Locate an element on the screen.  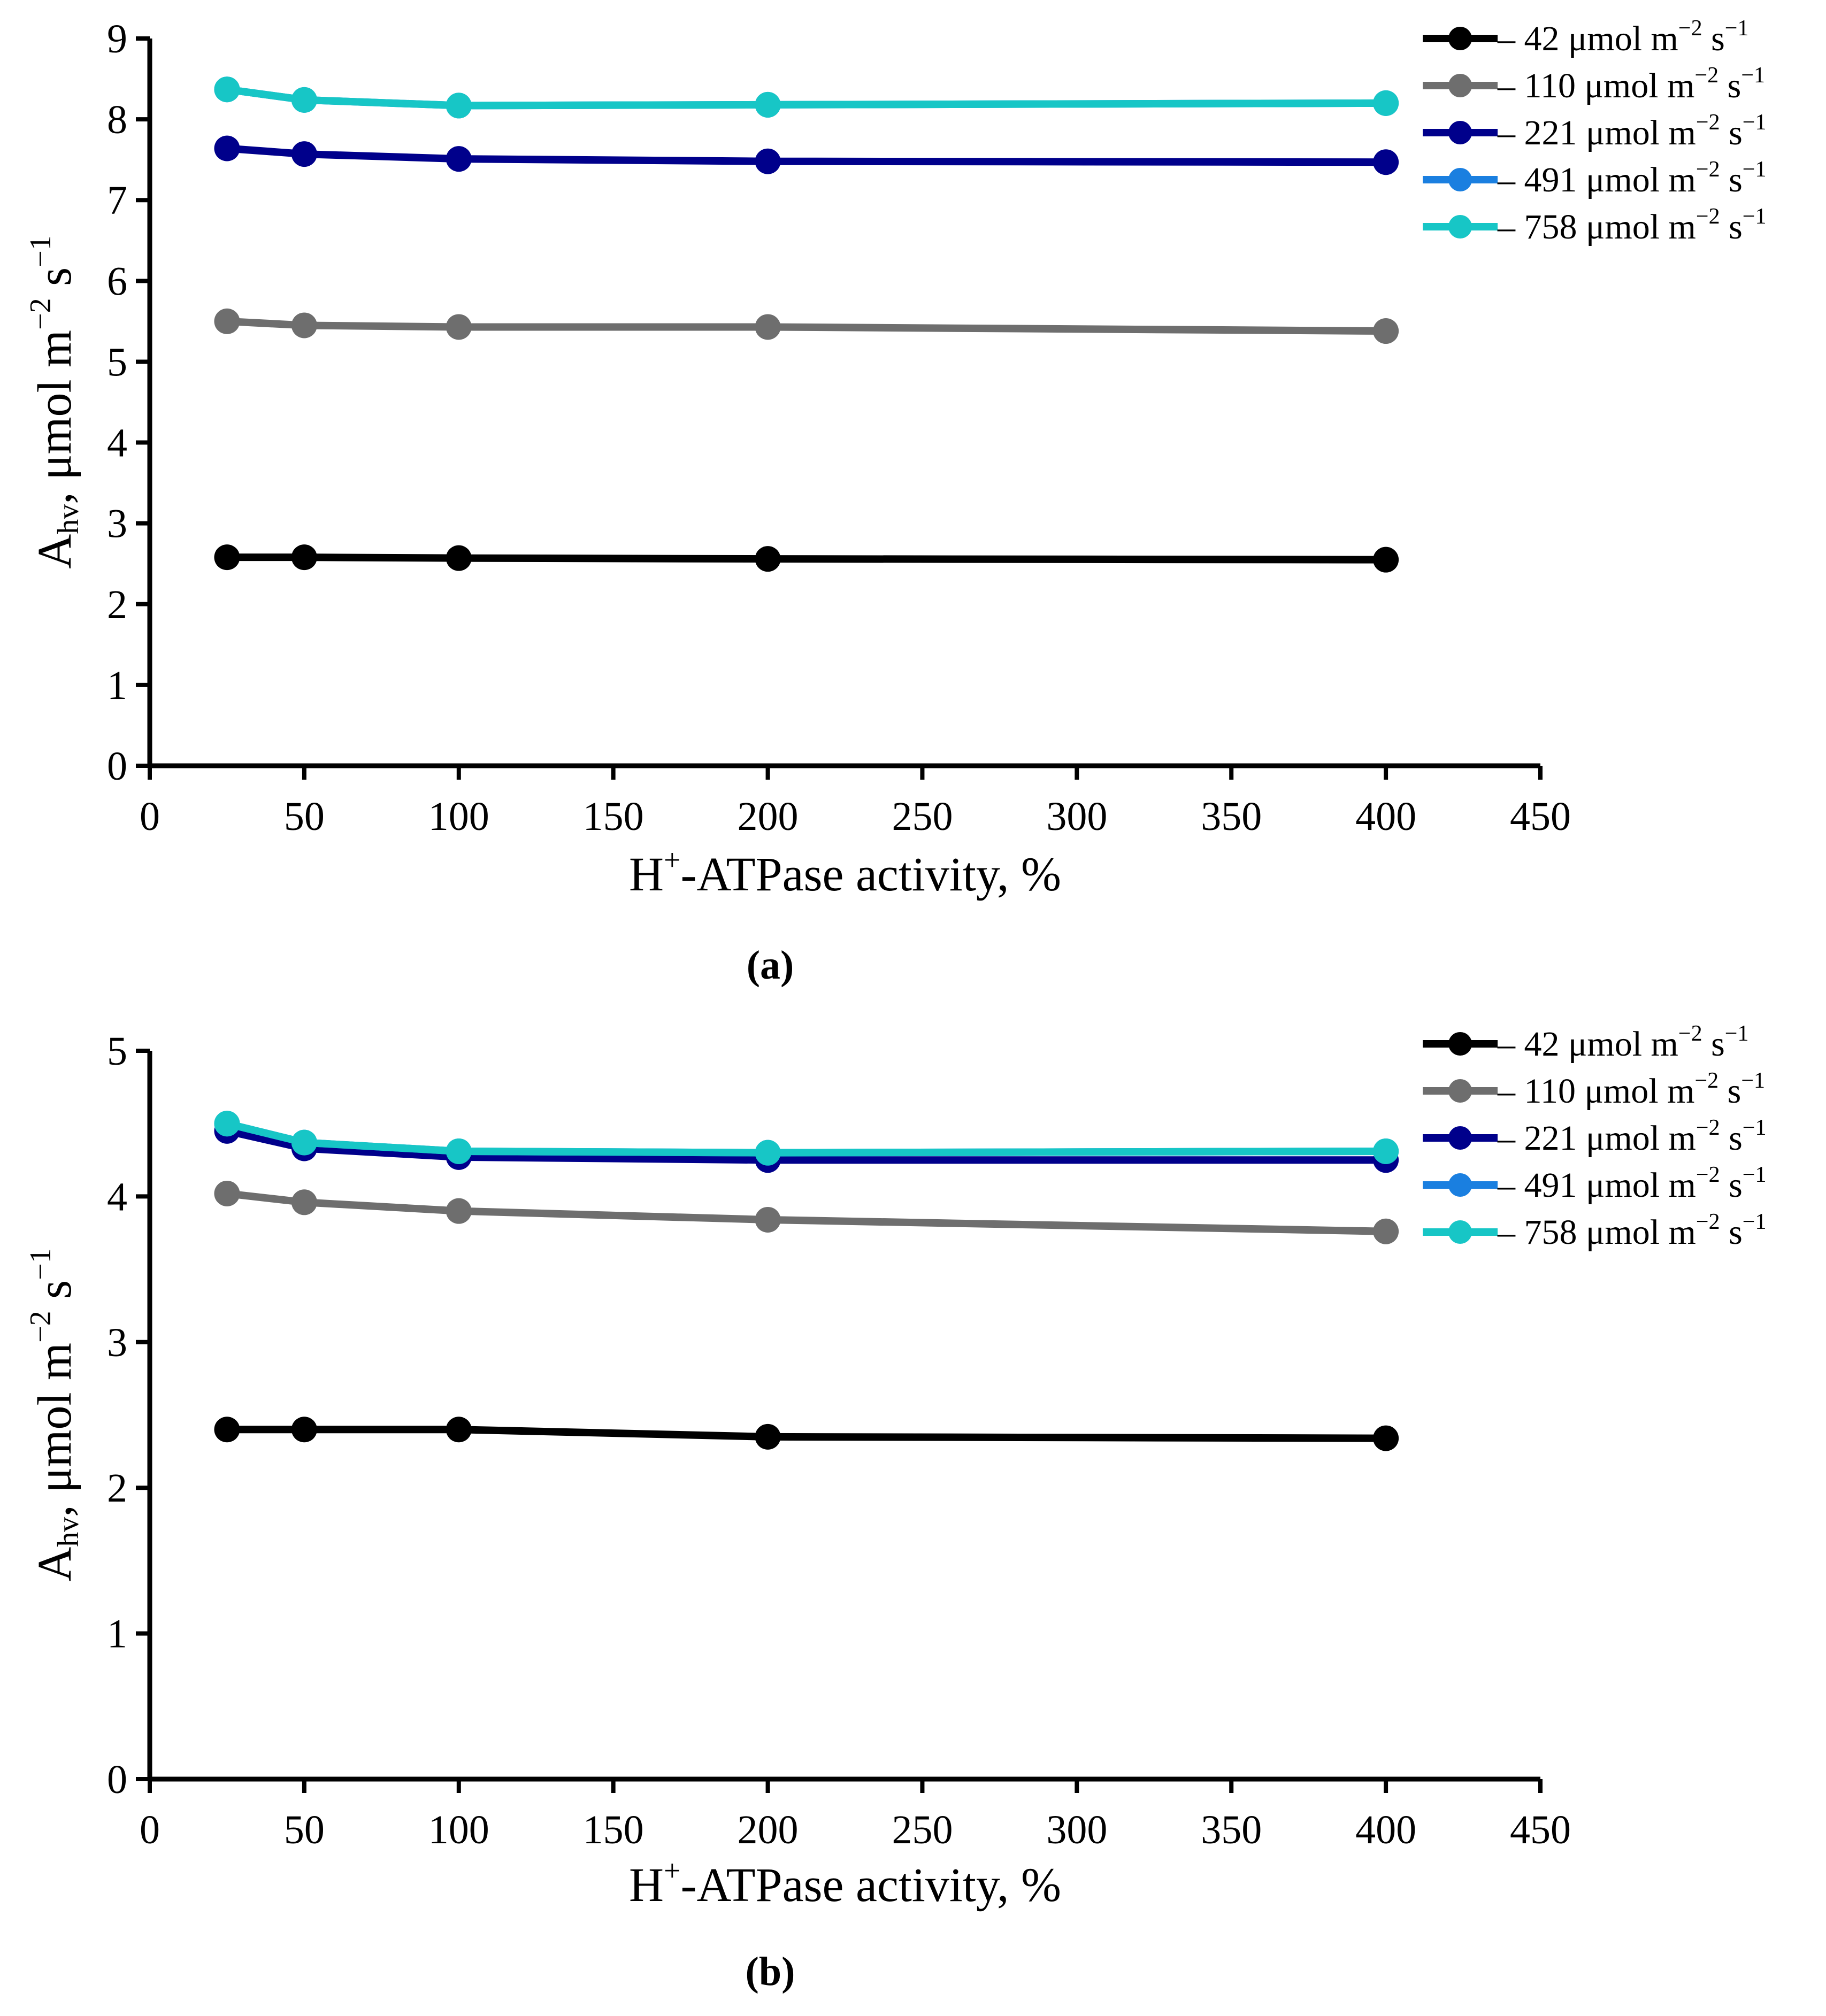
panel-a-y-tick-label: 6 is located at coordinates (117, 281).